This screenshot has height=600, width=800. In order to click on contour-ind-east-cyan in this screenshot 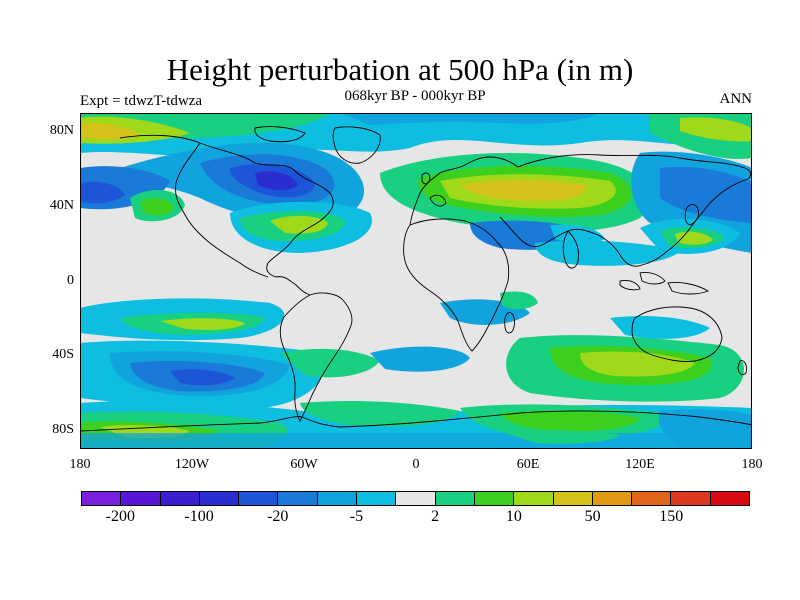, I will do `click(660, 327)`.